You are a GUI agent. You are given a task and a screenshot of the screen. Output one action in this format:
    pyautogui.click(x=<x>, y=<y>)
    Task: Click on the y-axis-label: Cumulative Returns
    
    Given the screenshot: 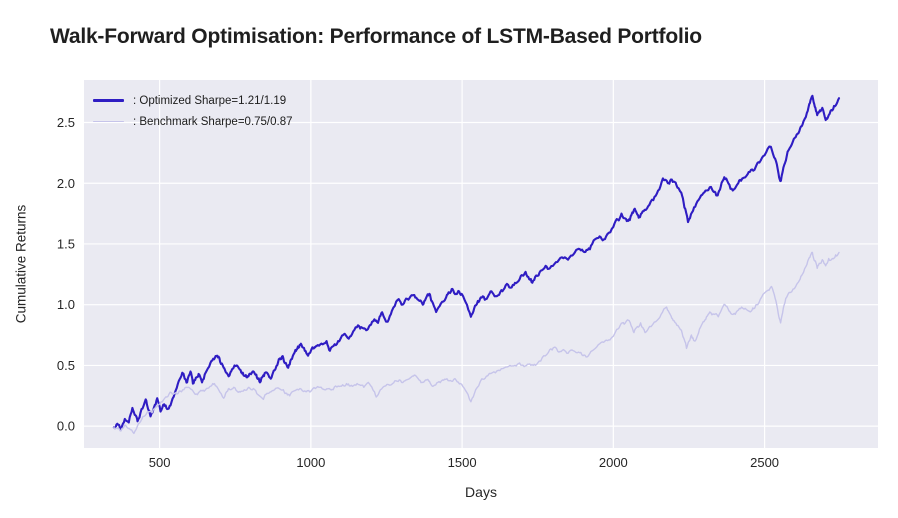 What is the action you would take?
    pyautogui.click(x=21, y=264)
    